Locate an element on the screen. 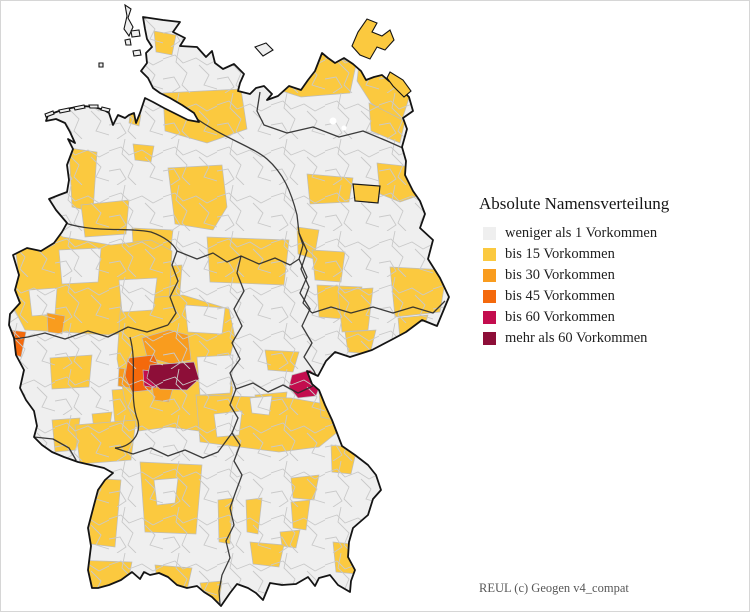 This screenshot has width=750, height=612. island-amrum is located at coordinates (128, 42).